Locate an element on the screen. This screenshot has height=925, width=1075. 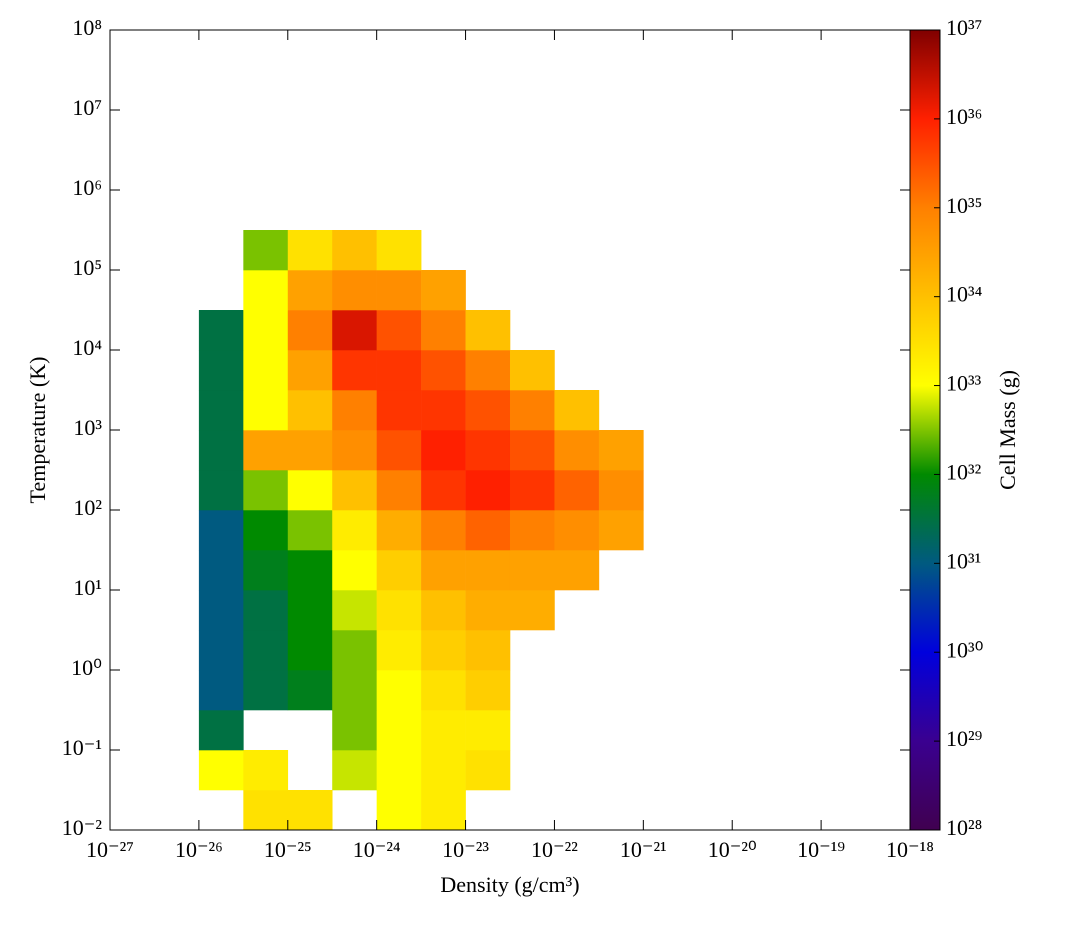
x-tick-label: 10⁻²³ is located at coordinates (465, 849).